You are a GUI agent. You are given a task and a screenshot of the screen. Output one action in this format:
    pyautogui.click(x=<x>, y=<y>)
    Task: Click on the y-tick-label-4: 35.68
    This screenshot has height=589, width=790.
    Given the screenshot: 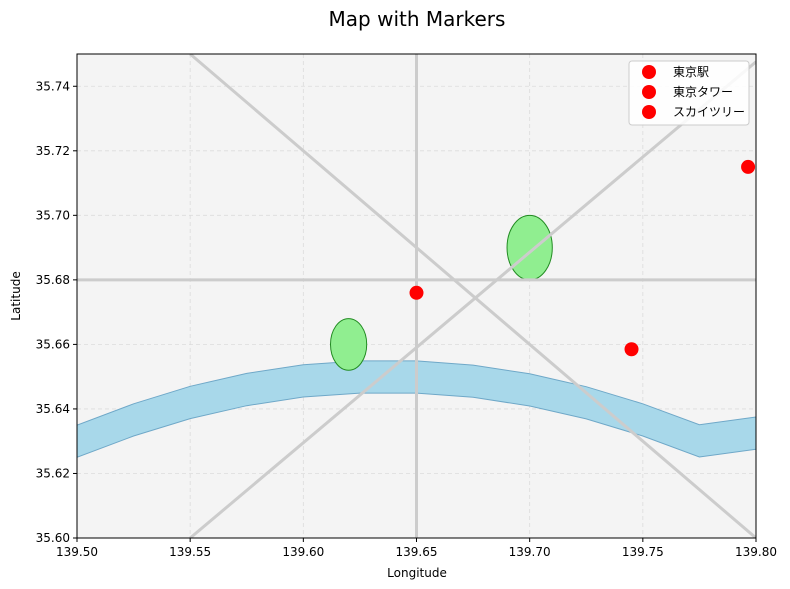 What is the action you would take?
    pyautogui.click(x=53, y=280)
    